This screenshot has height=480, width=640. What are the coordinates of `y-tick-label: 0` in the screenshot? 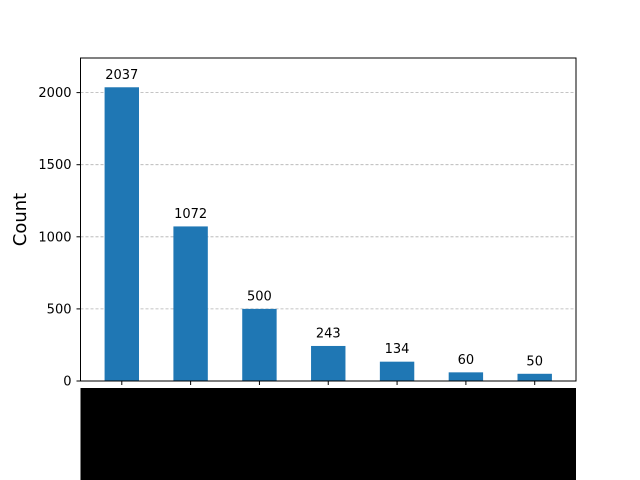 It's located at (67, 382).